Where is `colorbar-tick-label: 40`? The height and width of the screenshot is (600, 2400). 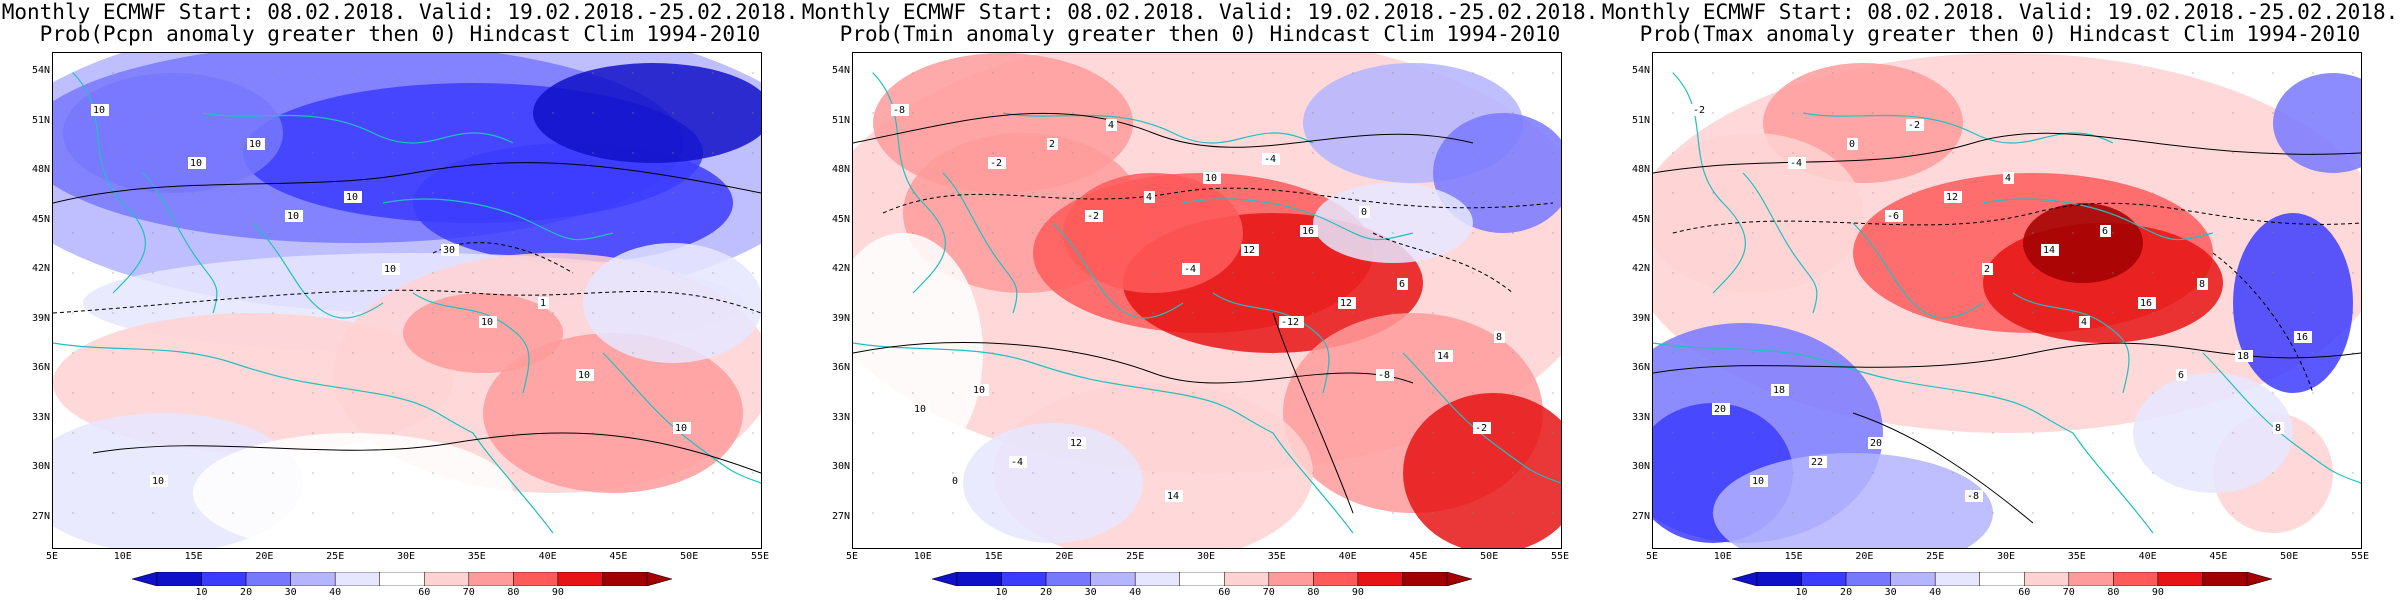 colorbar-tick-label: 40 is located at coordinates (335, 592).